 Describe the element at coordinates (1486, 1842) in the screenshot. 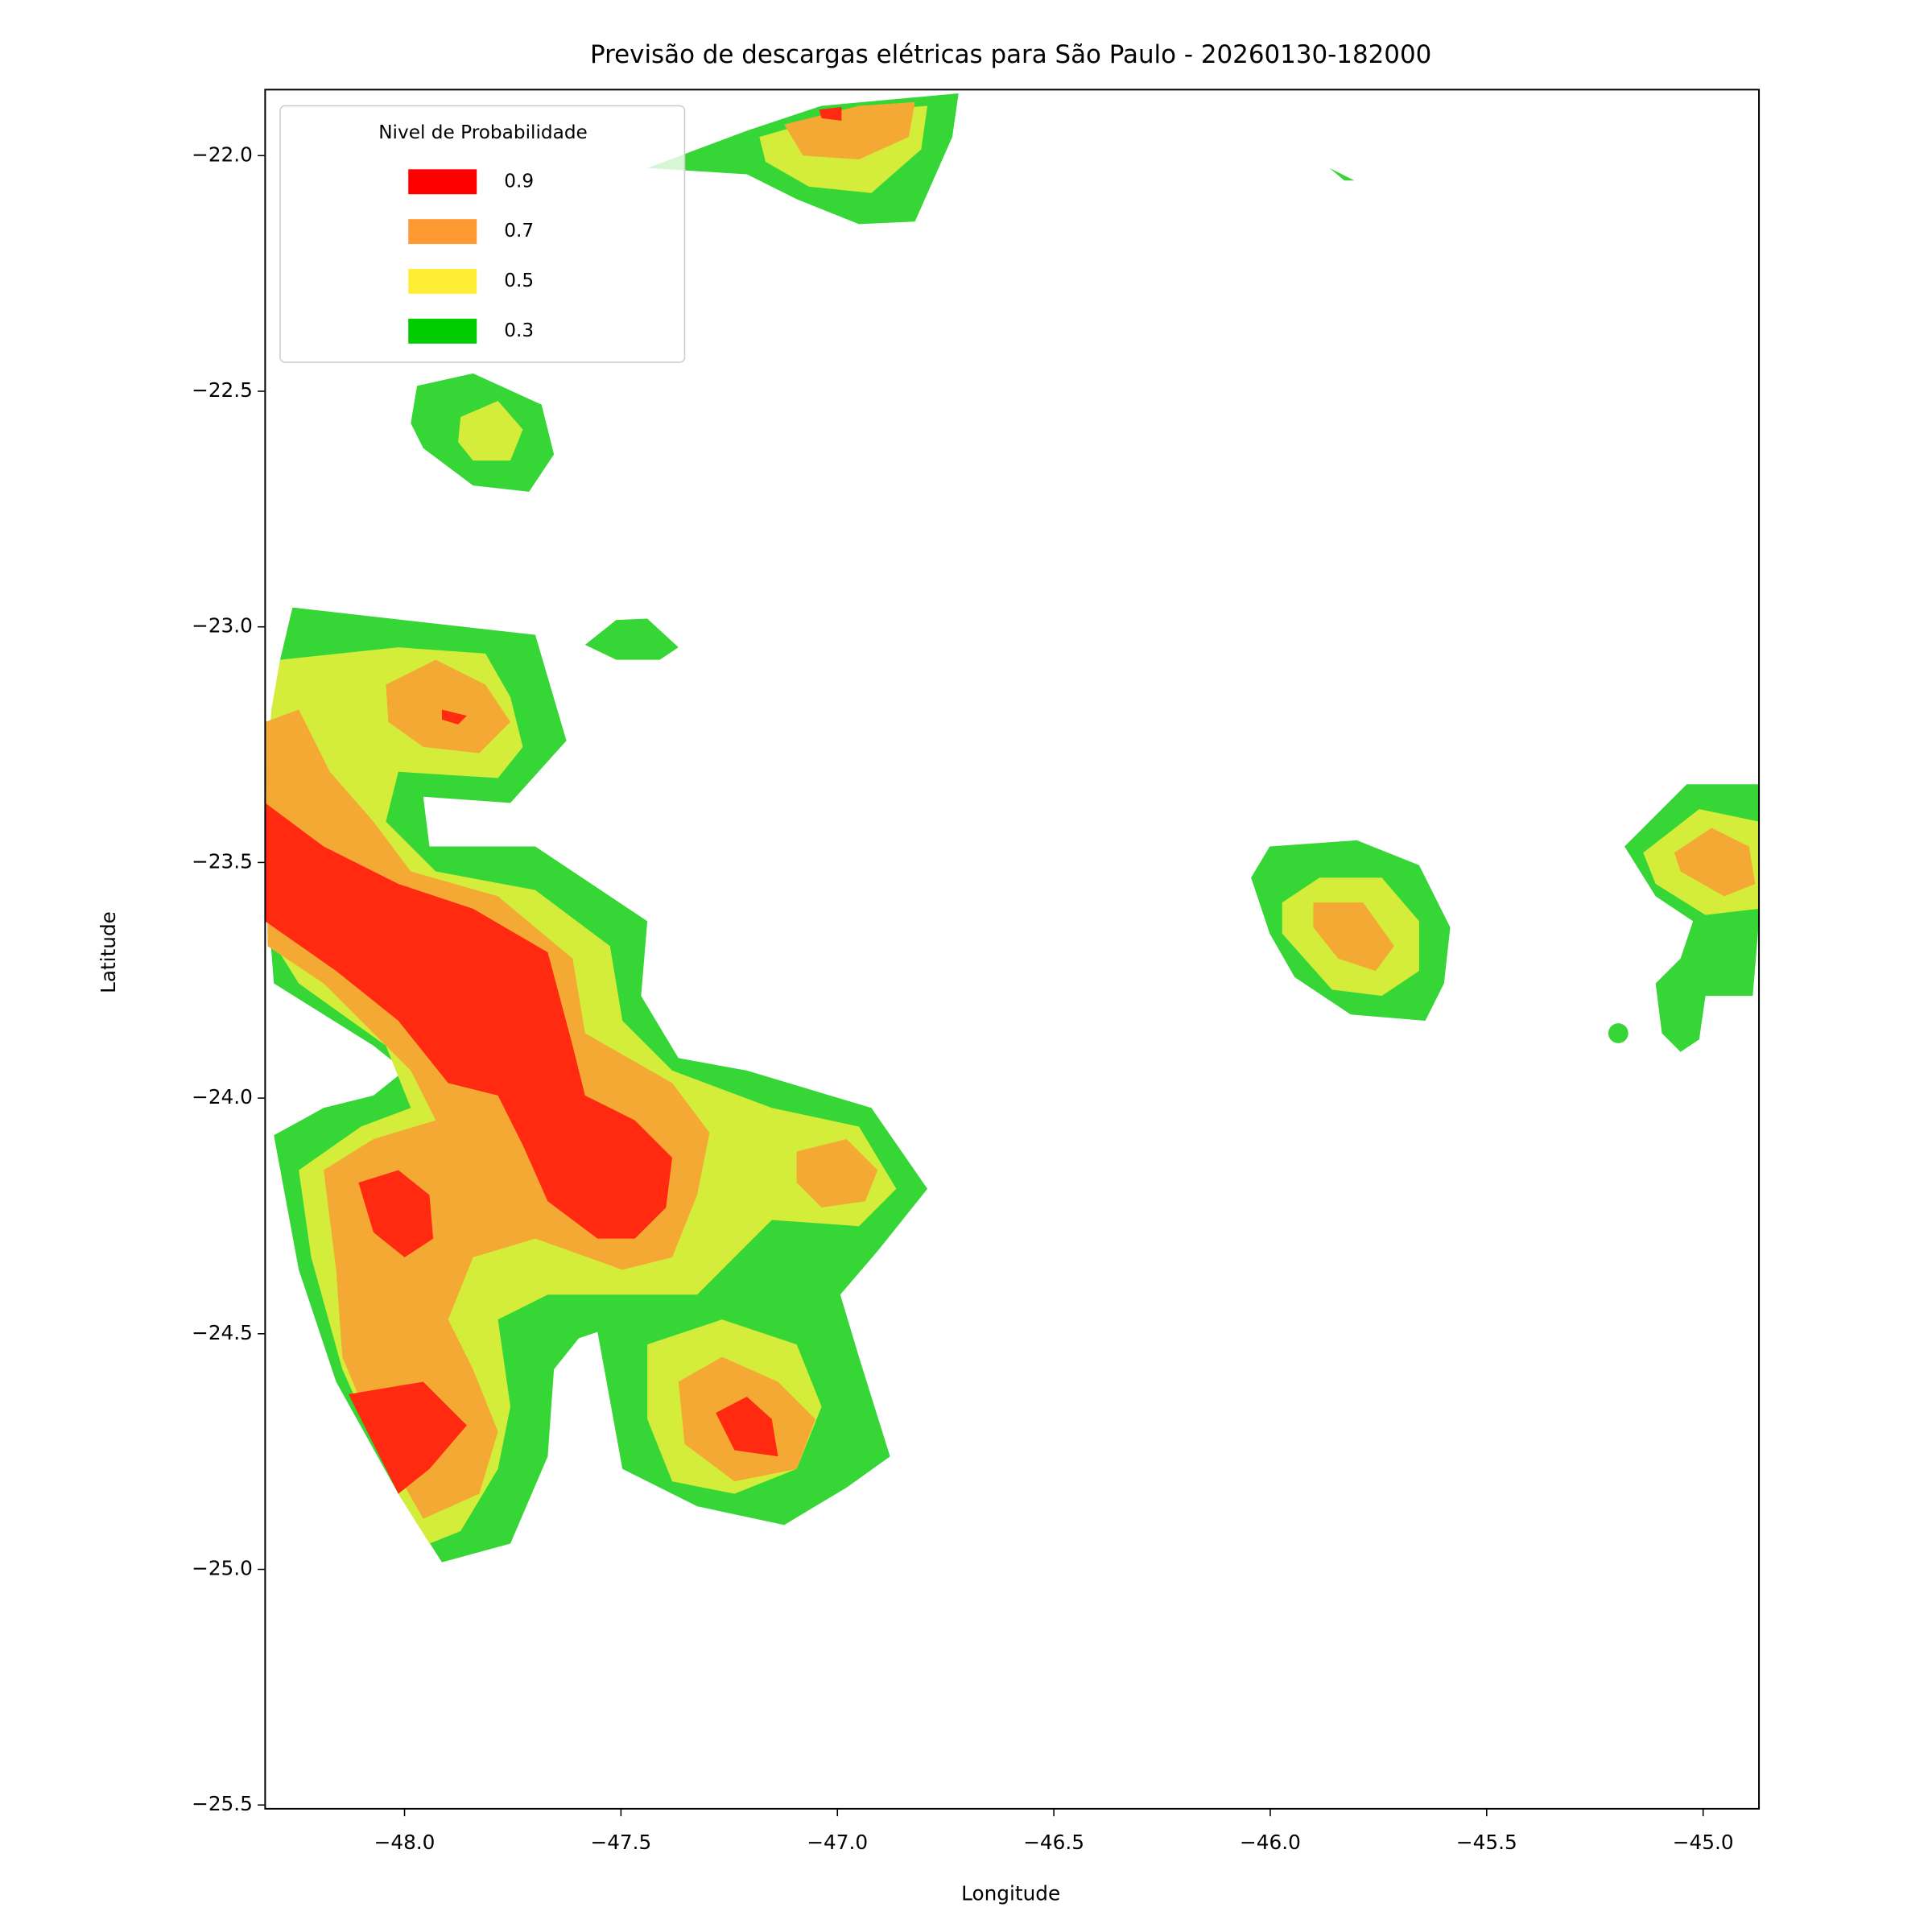

I see `x-tick-label: −45.5` at that location.